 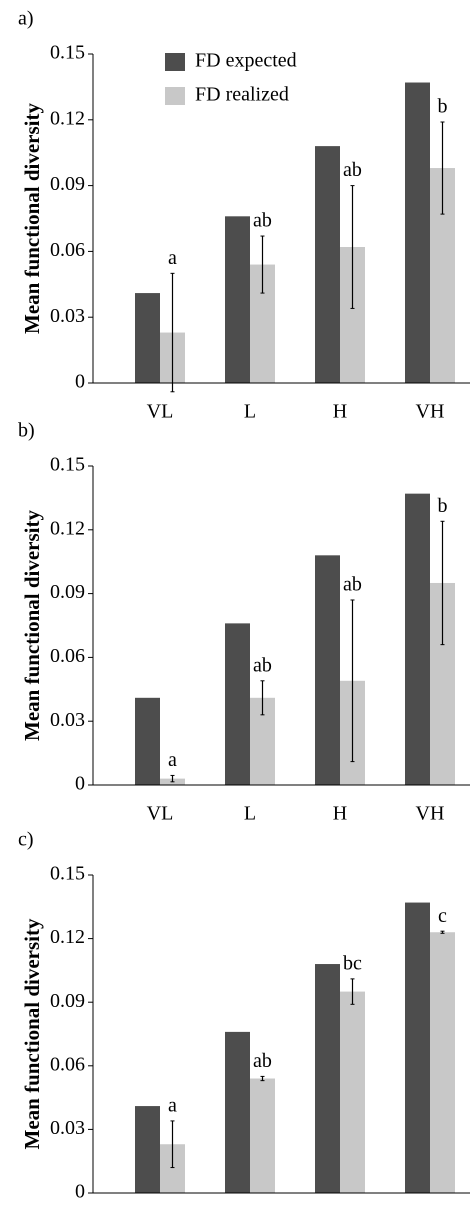 What do you see at coordinates (442, 916) in the screenshot?
I see `significance-letter: c` at bounding box center [442, 916].